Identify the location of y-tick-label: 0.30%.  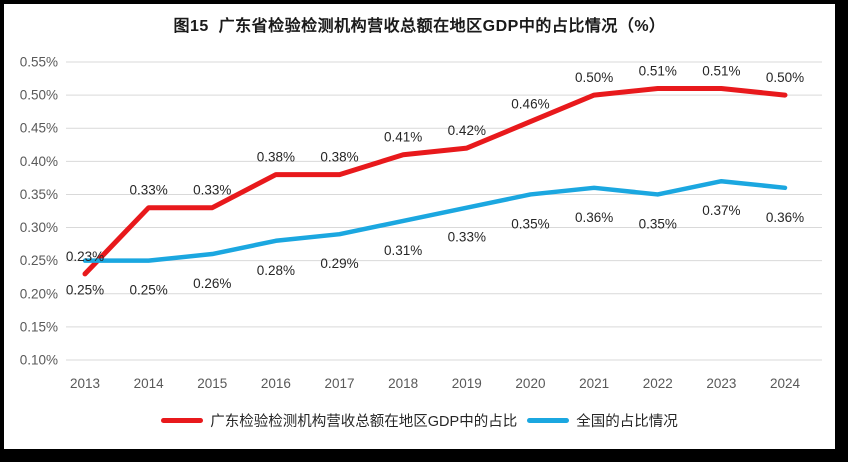
(39, 227).